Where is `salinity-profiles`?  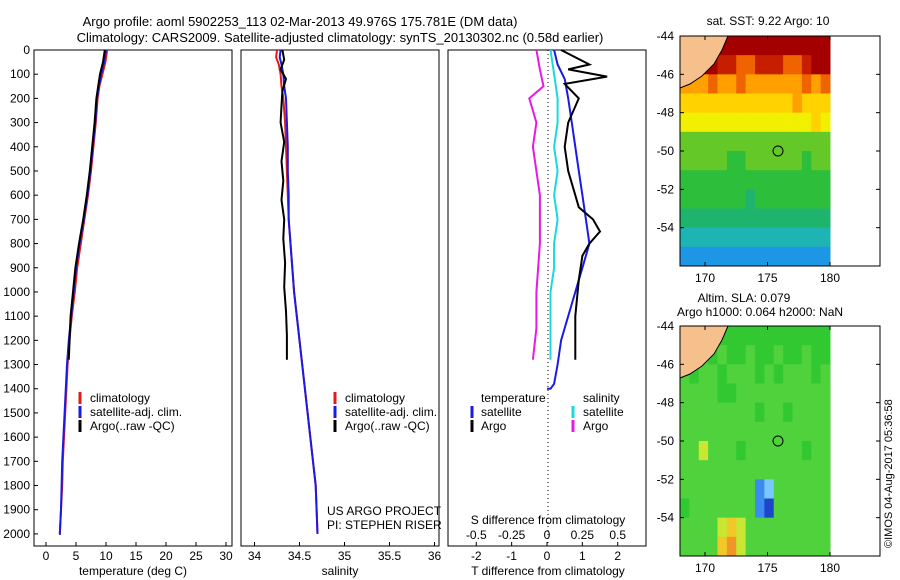
salinity-profiles is located at coordinates (297, 291).